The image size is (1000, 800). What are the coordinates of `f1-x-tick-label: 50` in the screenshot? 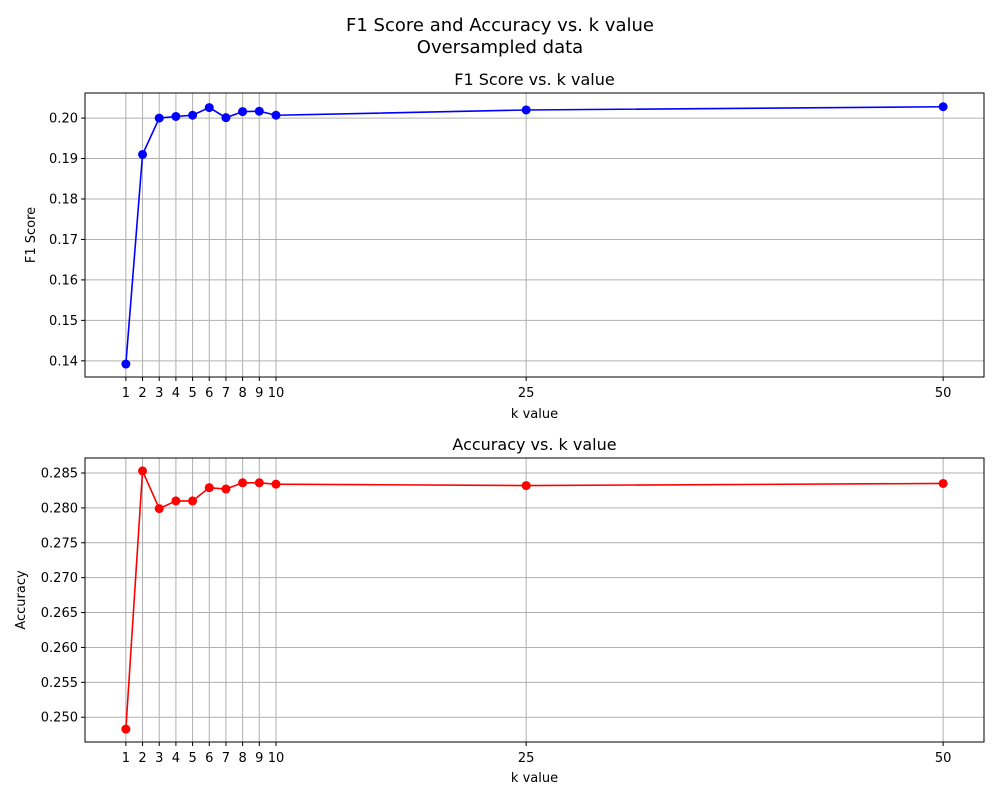 It's located at (943, 393).